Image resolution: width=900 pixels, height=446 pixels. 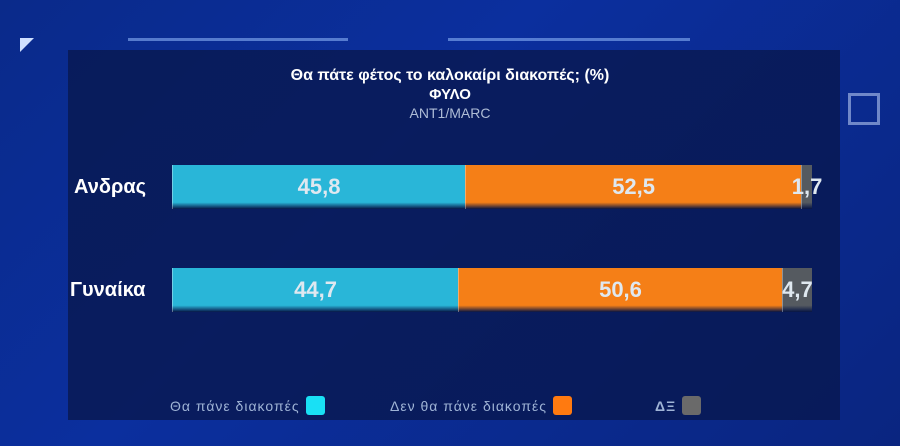 I want to click on chart-source: ANT1/MARC, so click(x=450, y=113).